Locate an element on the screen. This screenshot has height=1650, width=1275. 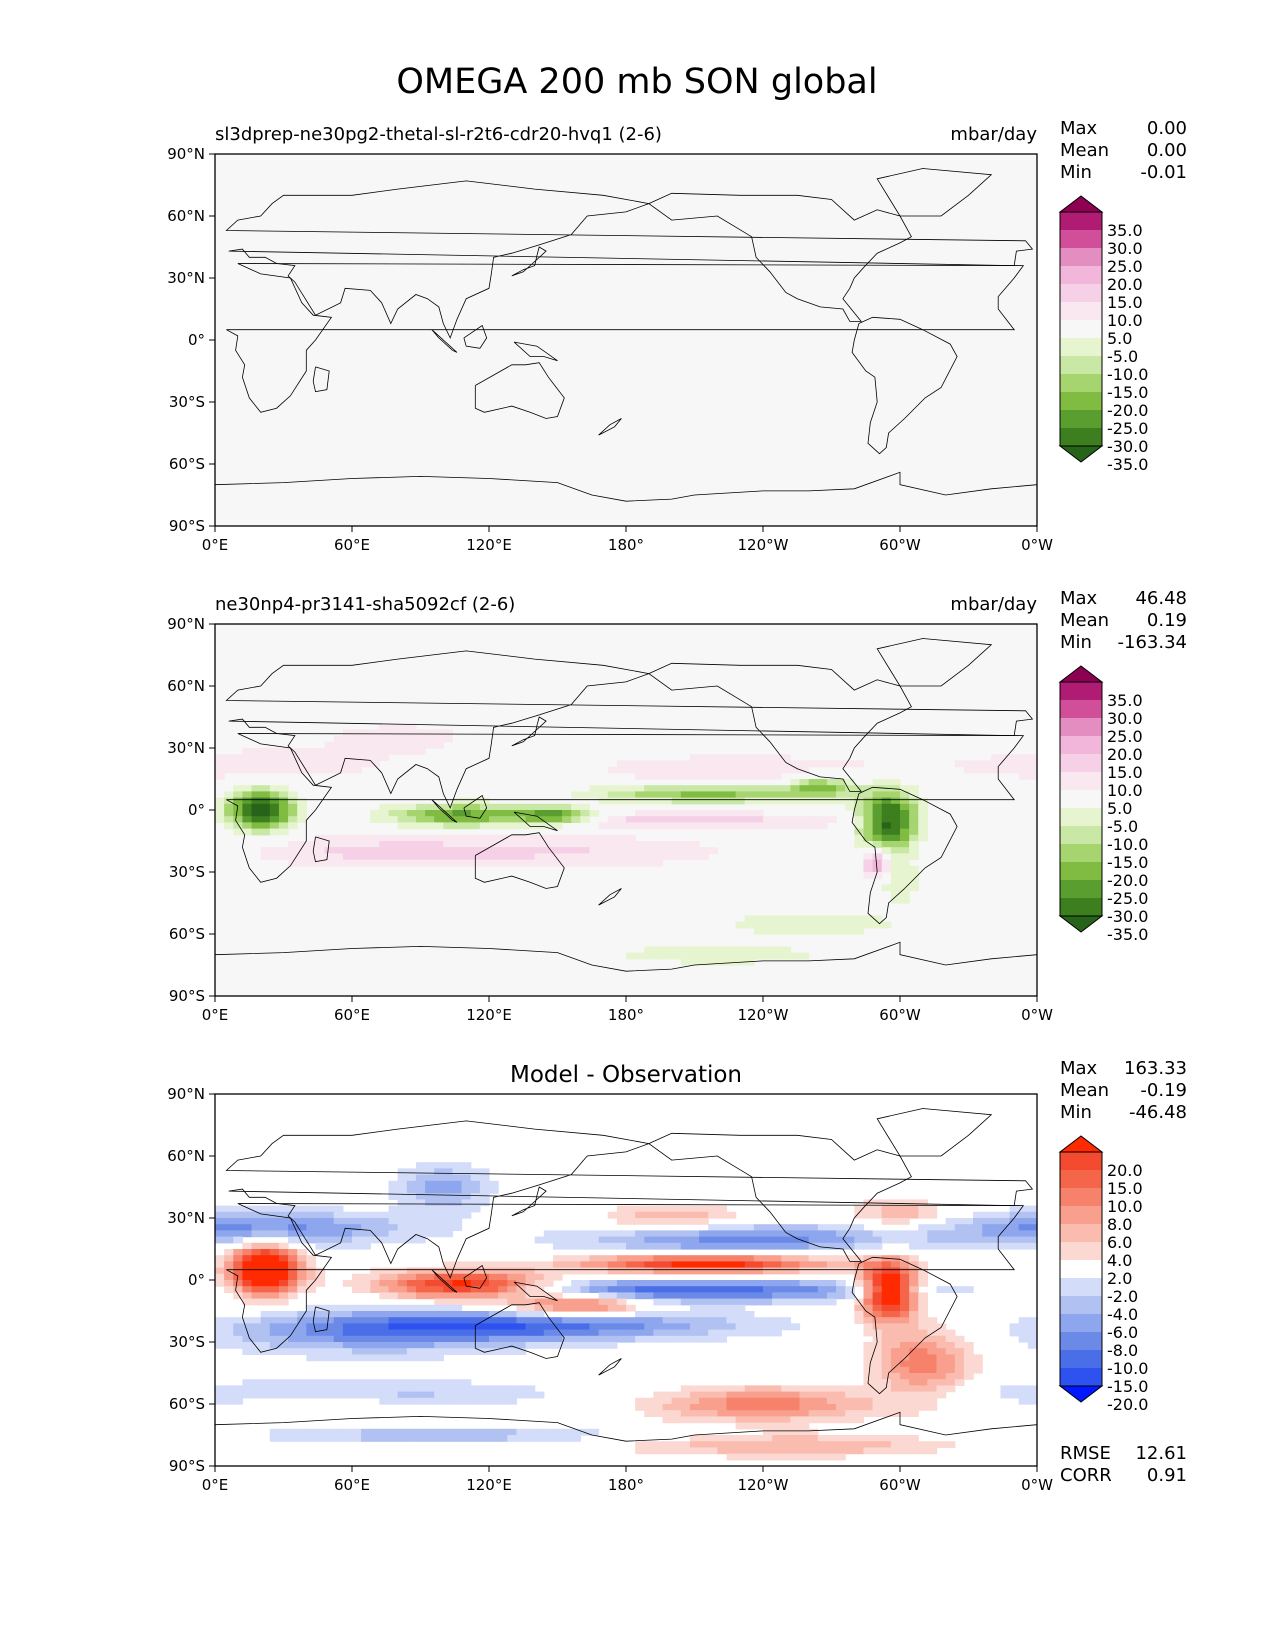
lat-tick-label: 90°S is located at coordinates (187, 1466).